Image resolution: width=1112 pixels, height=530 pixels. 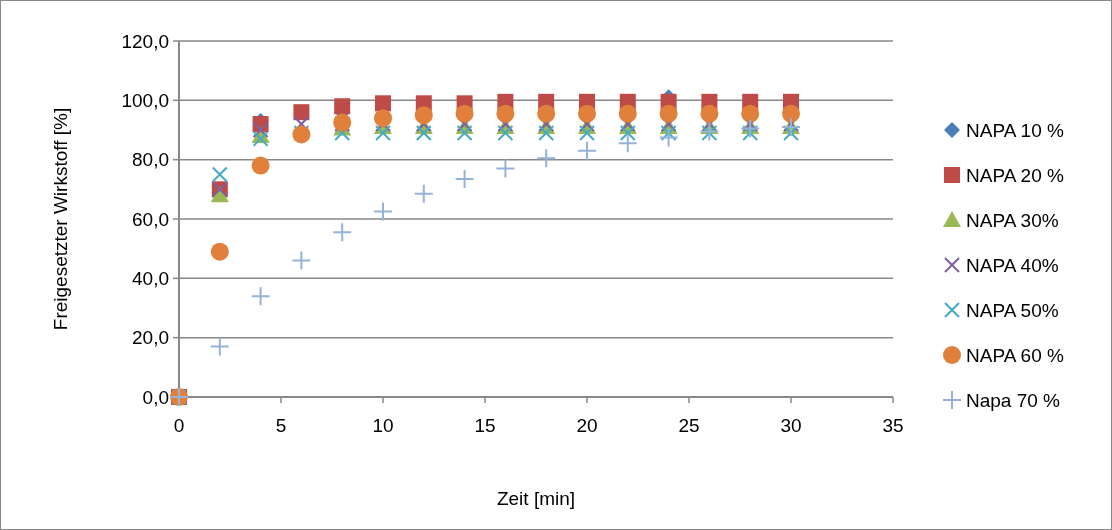 I want to click on x-tick-label: 20, so click(x=587, y=425).